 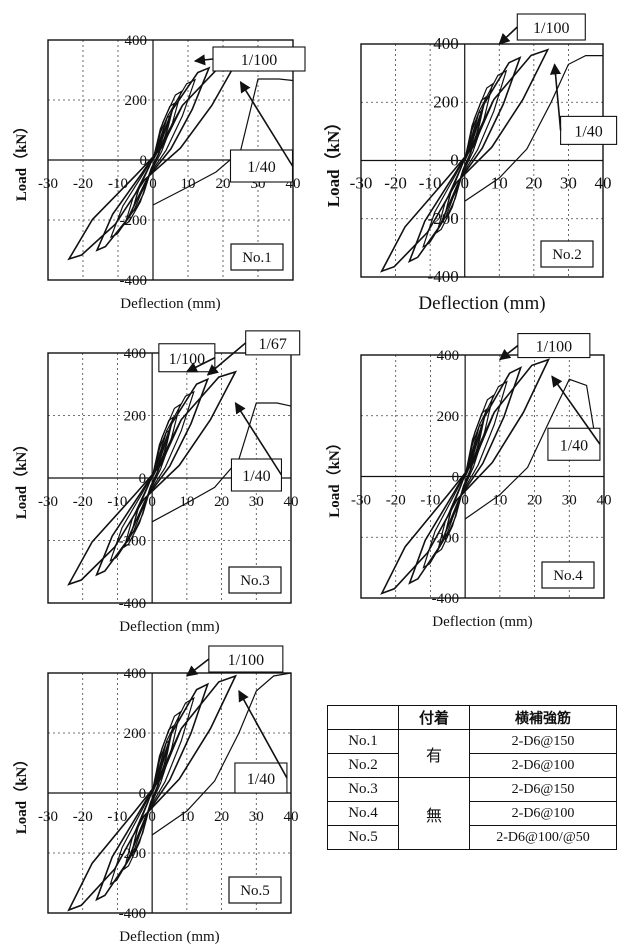 I want to click on table-row: No.2 2-D6@100, so click(x=472, y=765).